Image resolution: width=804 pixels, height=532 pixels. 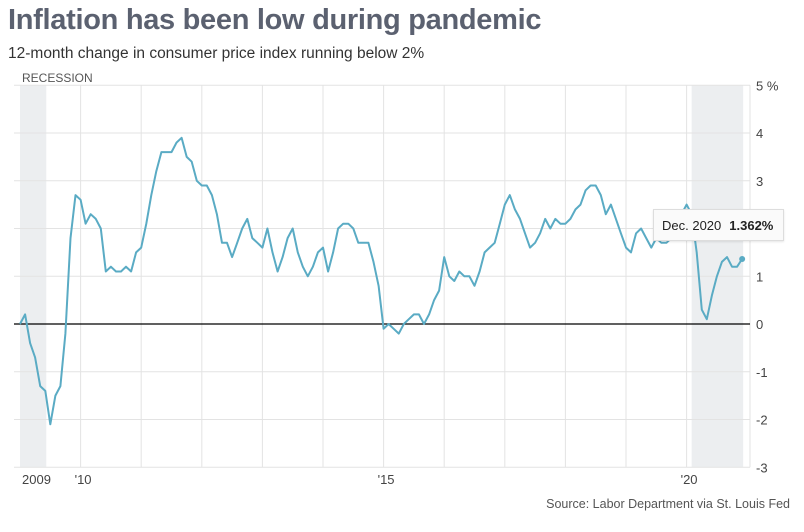 I want to click on tooltip: Dec. 2020 1.362%, so click(x=718, y=225).